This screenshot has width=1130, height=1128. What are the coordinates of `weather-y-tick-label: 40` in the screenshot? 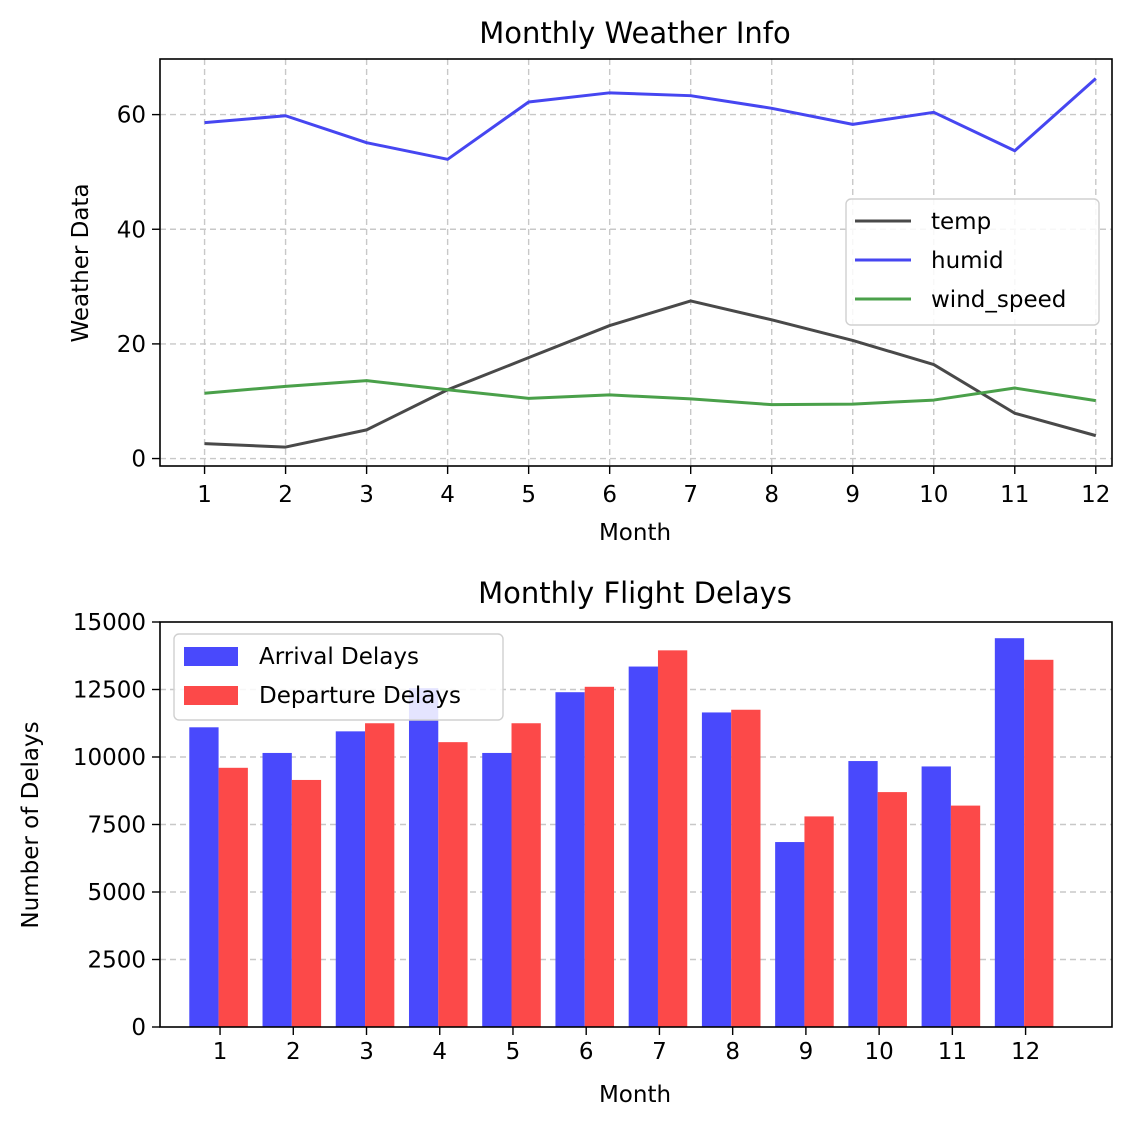 It's located at (131, 230).